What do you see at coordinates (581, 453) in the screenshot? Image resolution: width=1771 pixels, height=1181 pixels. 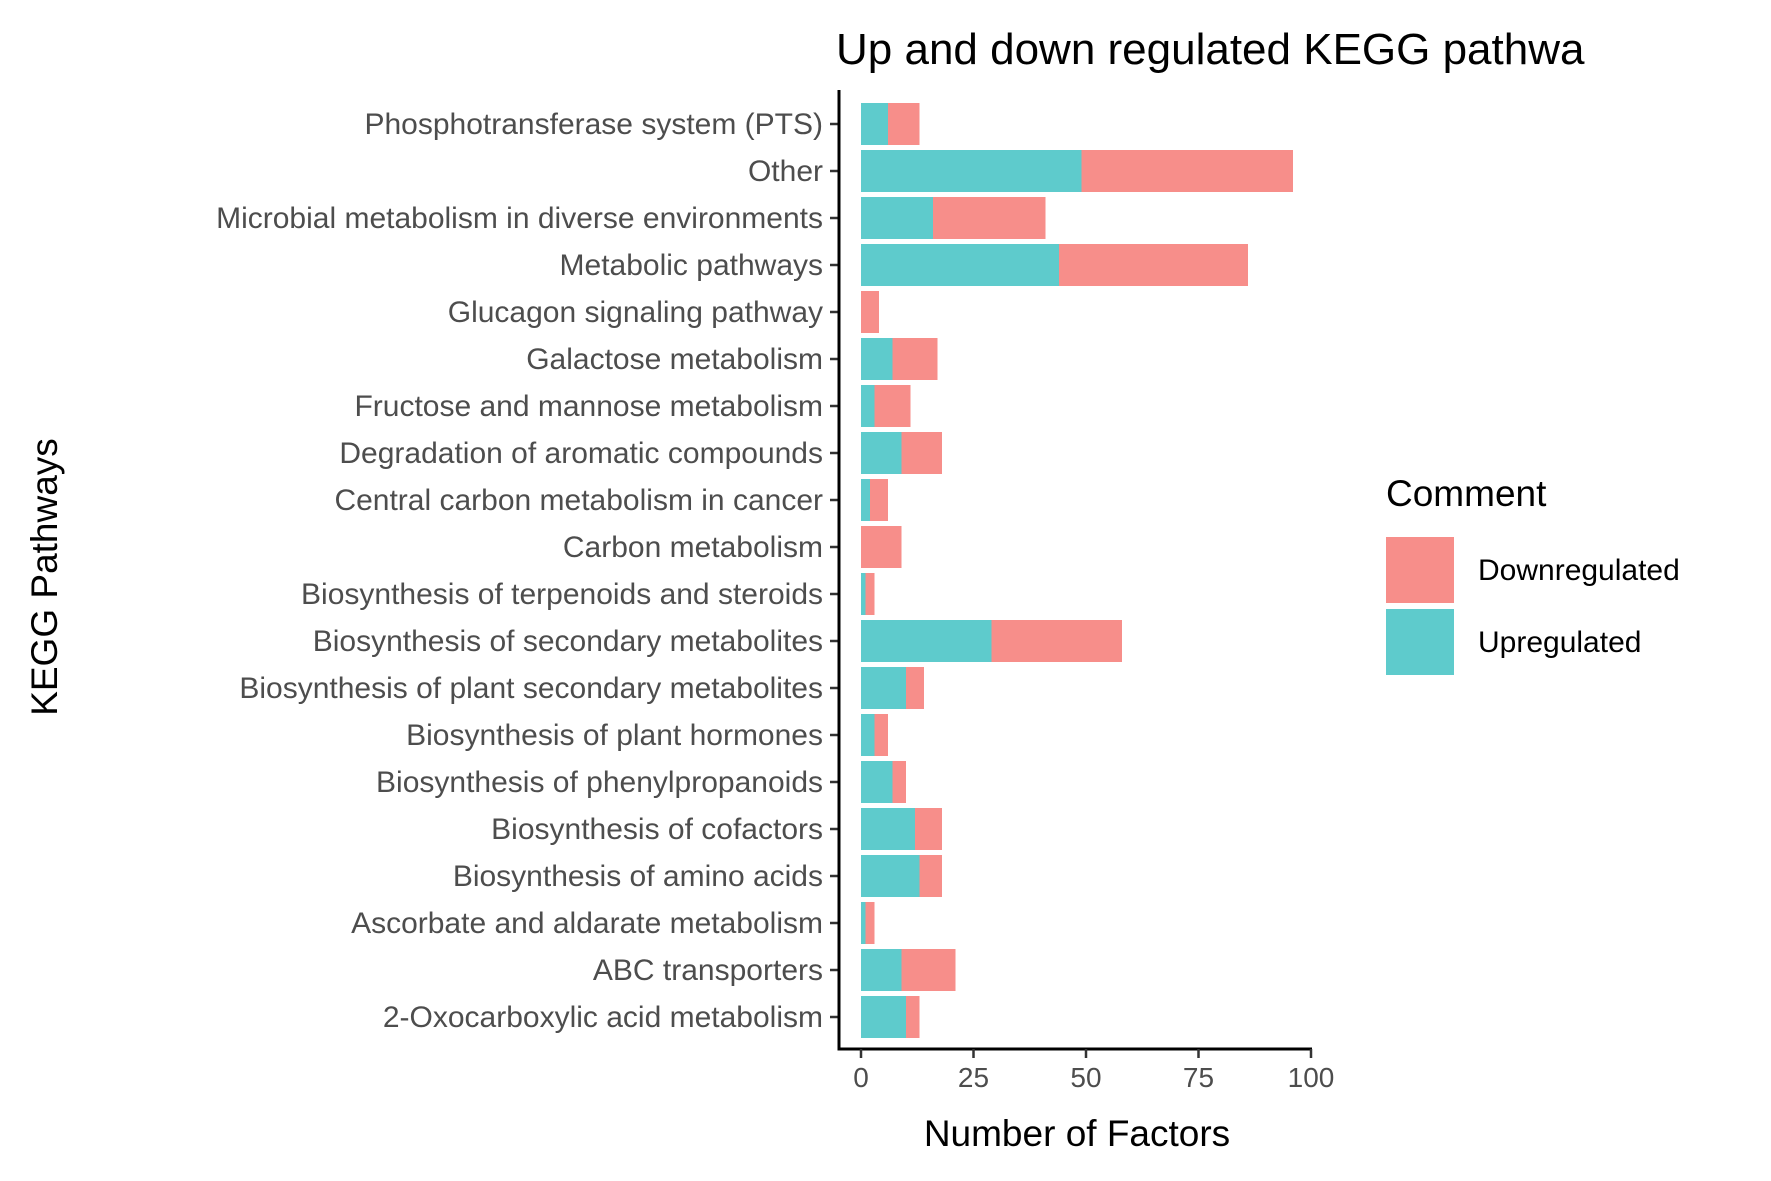 I see `y-tick-label: Degradation of aromatic compounds` at bounding box center [581, 453].